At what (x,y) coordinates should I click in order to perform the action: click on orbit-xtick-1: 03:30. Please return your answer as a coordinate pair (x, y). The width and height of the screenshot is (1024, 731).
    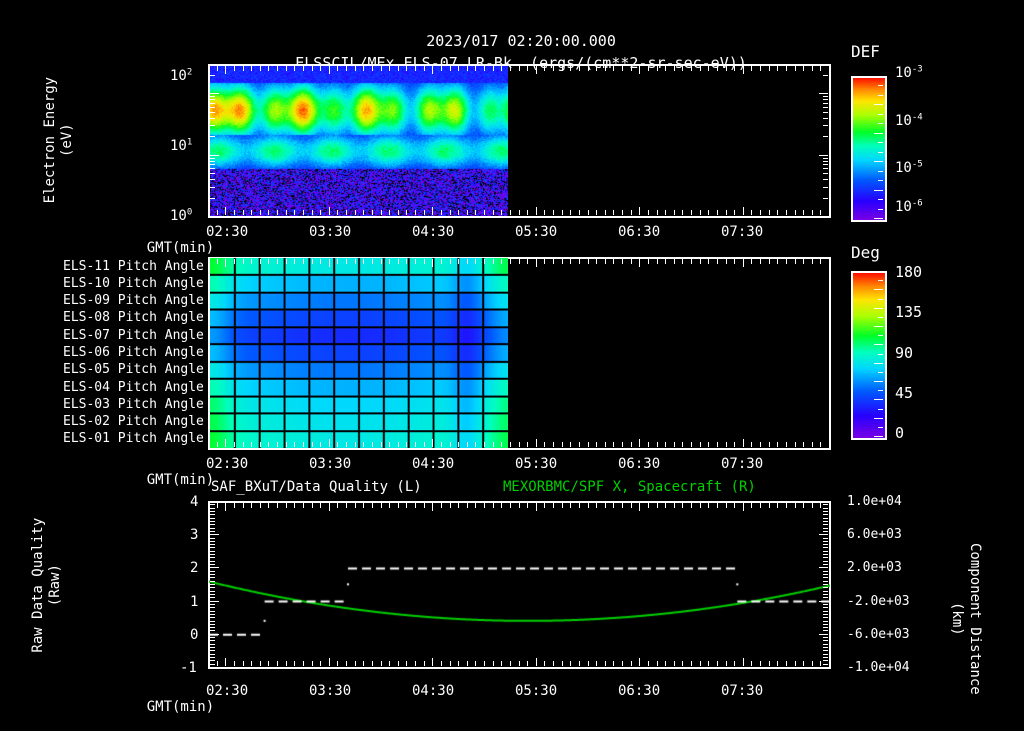
    Looking at the image, I should click on (330, 691).